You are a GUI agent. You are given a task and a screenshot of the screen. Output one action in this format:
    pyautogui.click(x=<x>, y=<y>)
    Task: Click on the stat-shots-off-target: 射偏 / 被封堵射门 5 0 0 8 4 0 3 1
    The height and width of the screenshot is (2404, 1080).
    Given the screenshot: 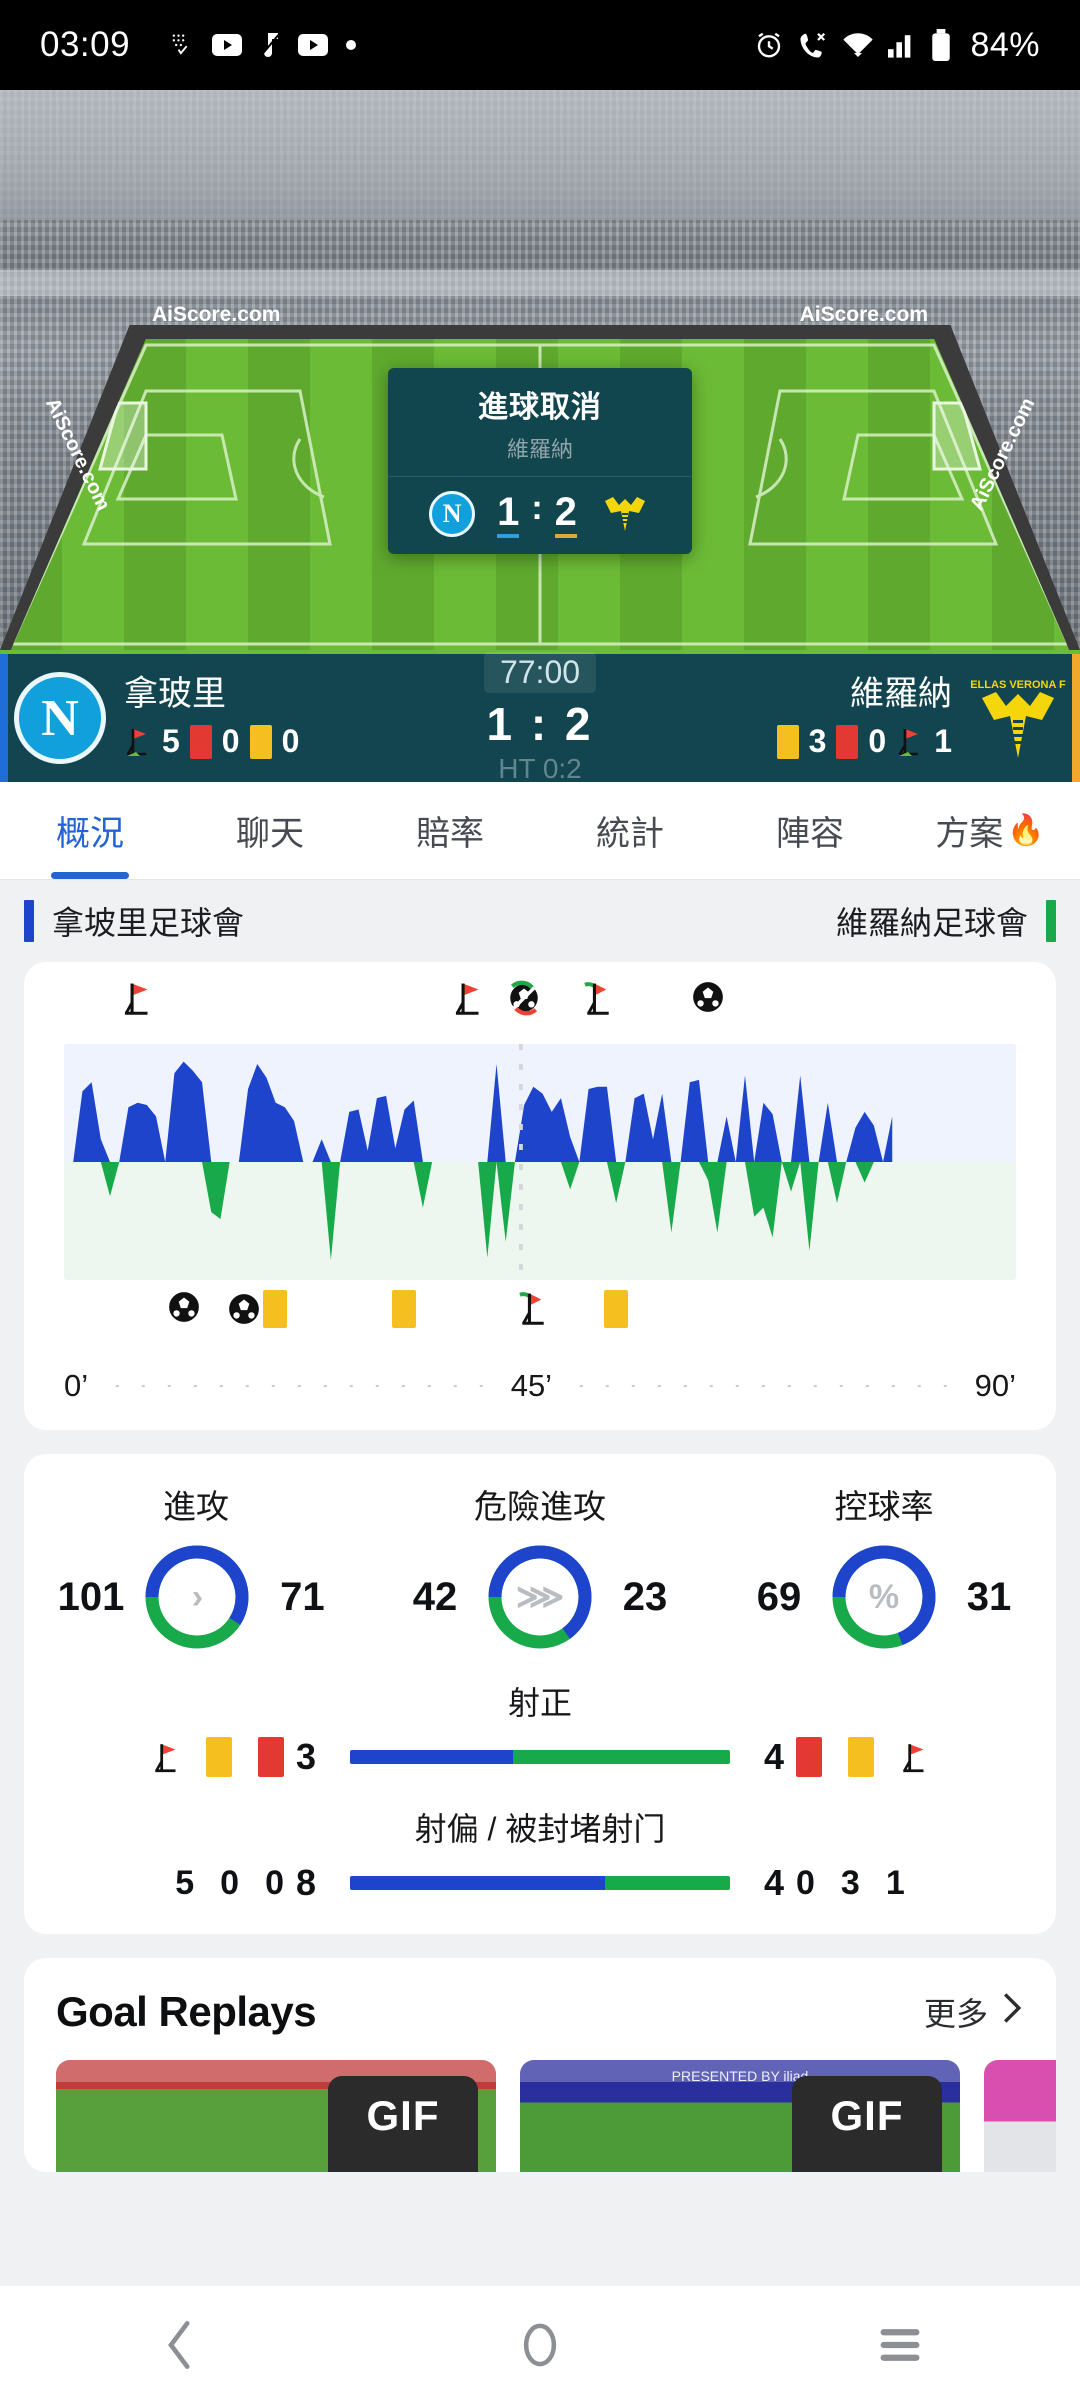 What is the action you would take?
    pyautogui.click(x=540, y=1854)
    